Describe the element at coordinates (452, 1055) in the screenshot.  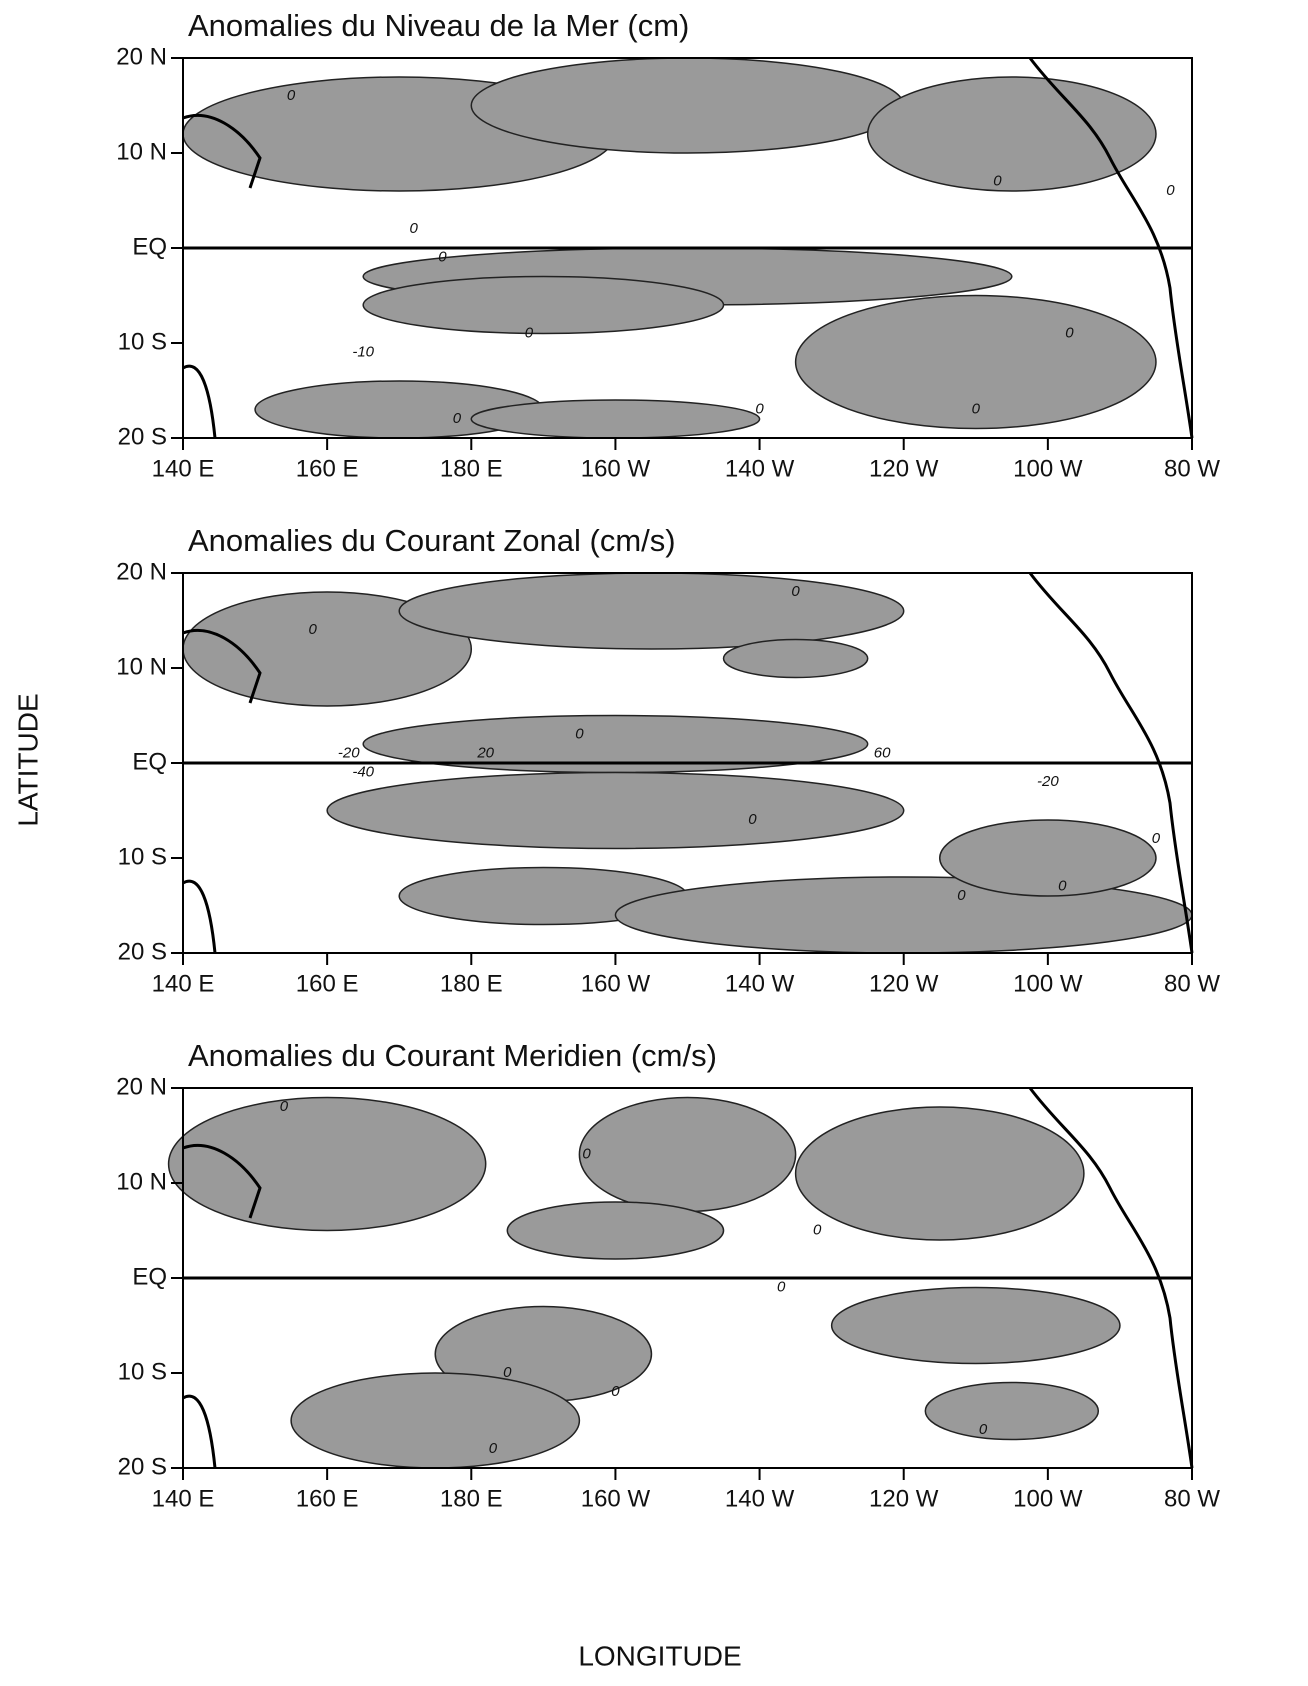
I see `chart-title: Anomalies du Courant Meridien (cm/s)` at that location.